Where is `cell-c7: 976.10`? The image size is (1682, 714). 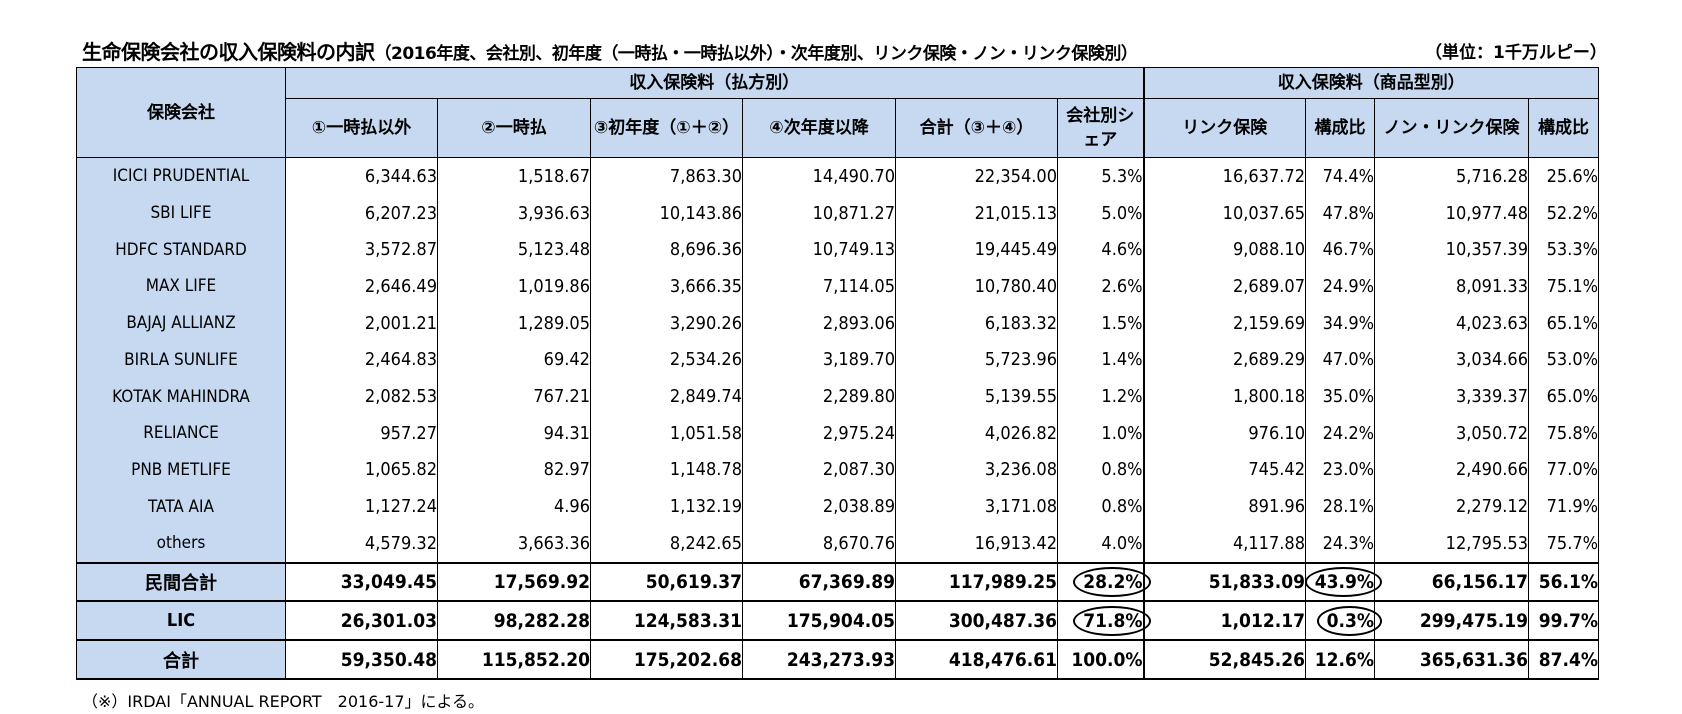 cell-c7: 976.10 is located at coordinates (1224, 433).